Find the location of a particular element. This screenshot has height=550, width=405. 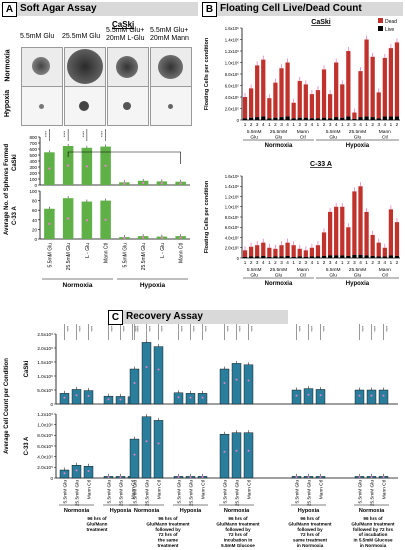

c-sig-text-2-0: **** is located at coordinates (227, 329).